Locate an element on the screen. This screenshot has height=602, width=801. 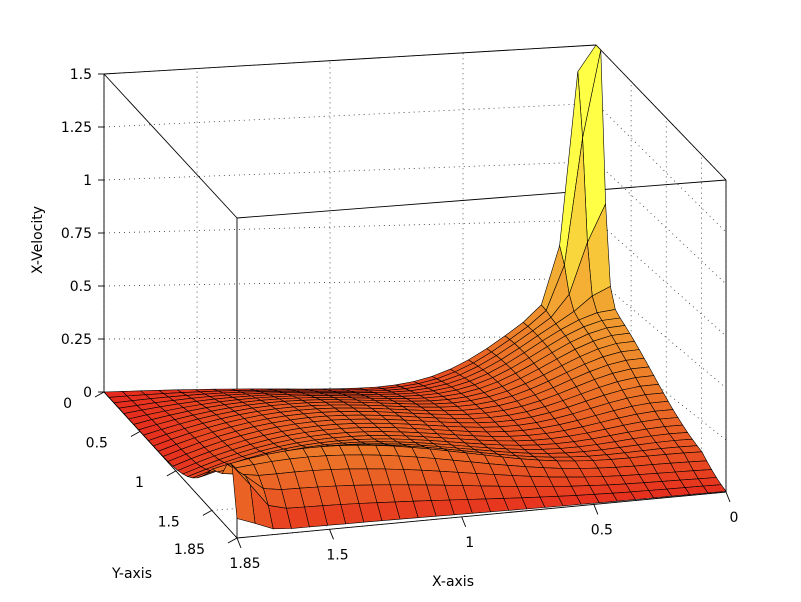
box-edge-top-front is located at coordinates (481, 199).